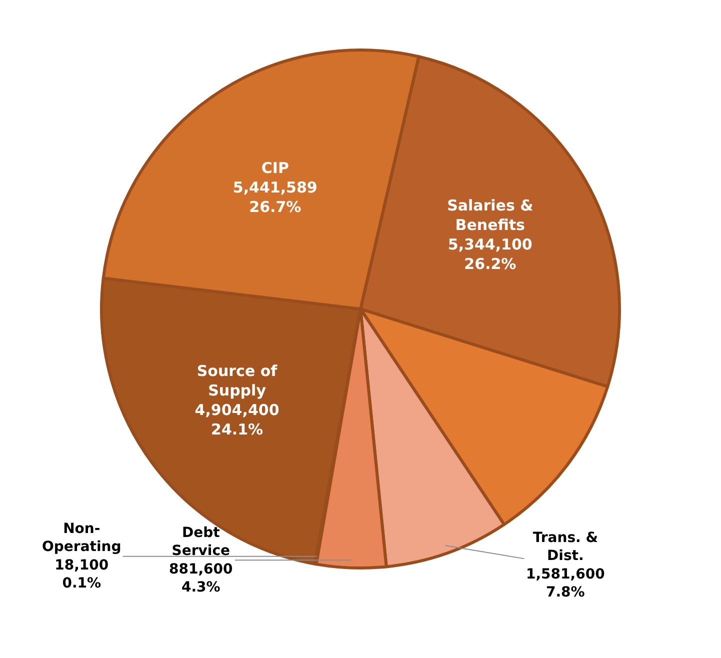 The image size is (721, 658). What do you see at coordinates (275, 197) in the screenshot?
I see `data-label: 5,441,589 26.7%` at bounding box center [275, 197].